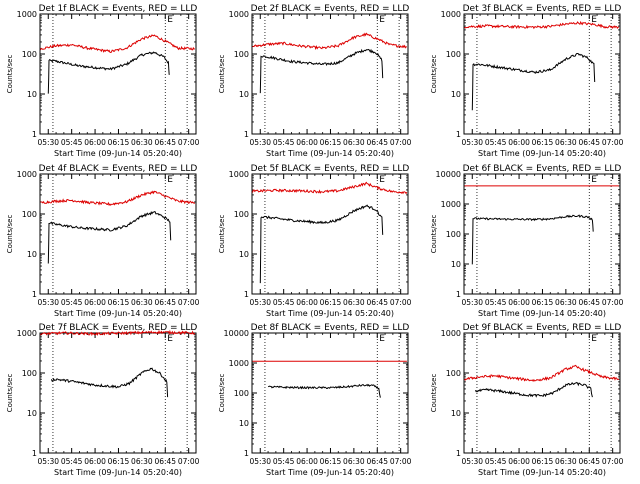 Image resolution: width=640 pixels, height=484 pixels. I want to click on panel-title: Det 8f BLACK = Events, RED = LLD, so click(330, 328).